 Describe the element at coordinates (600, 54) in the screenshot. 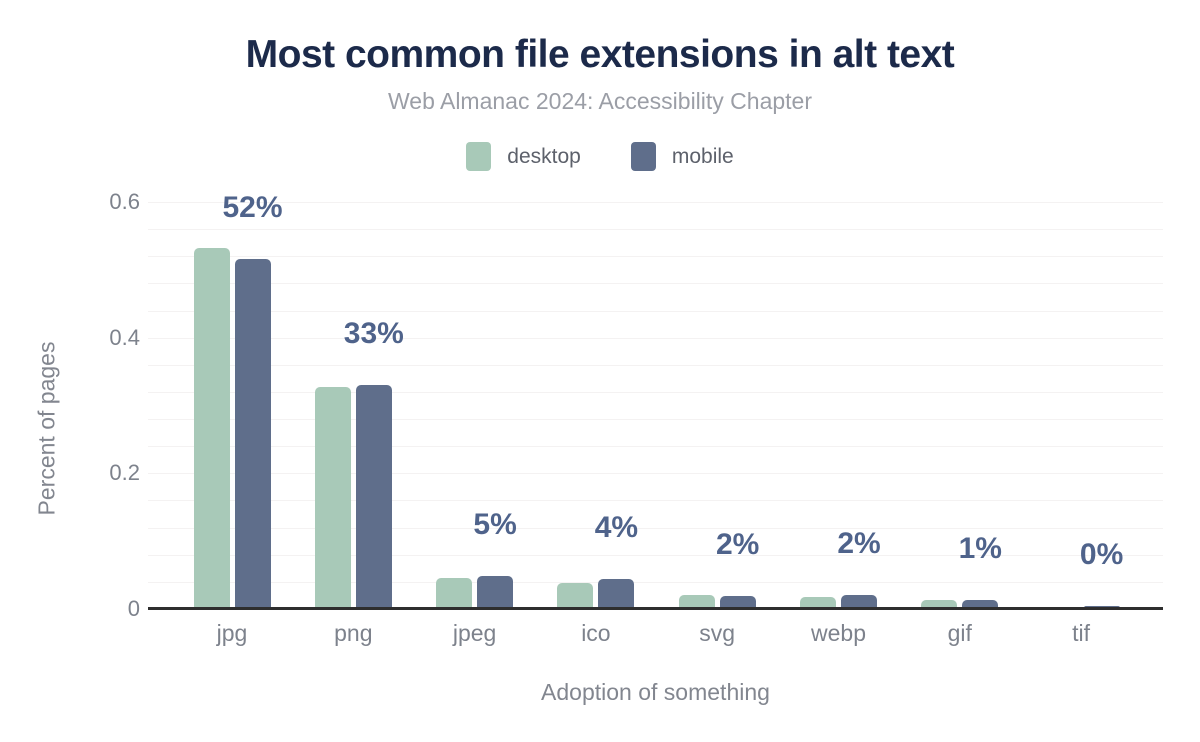

I see `chart-title: Most common file extensions in alt text` at that location.